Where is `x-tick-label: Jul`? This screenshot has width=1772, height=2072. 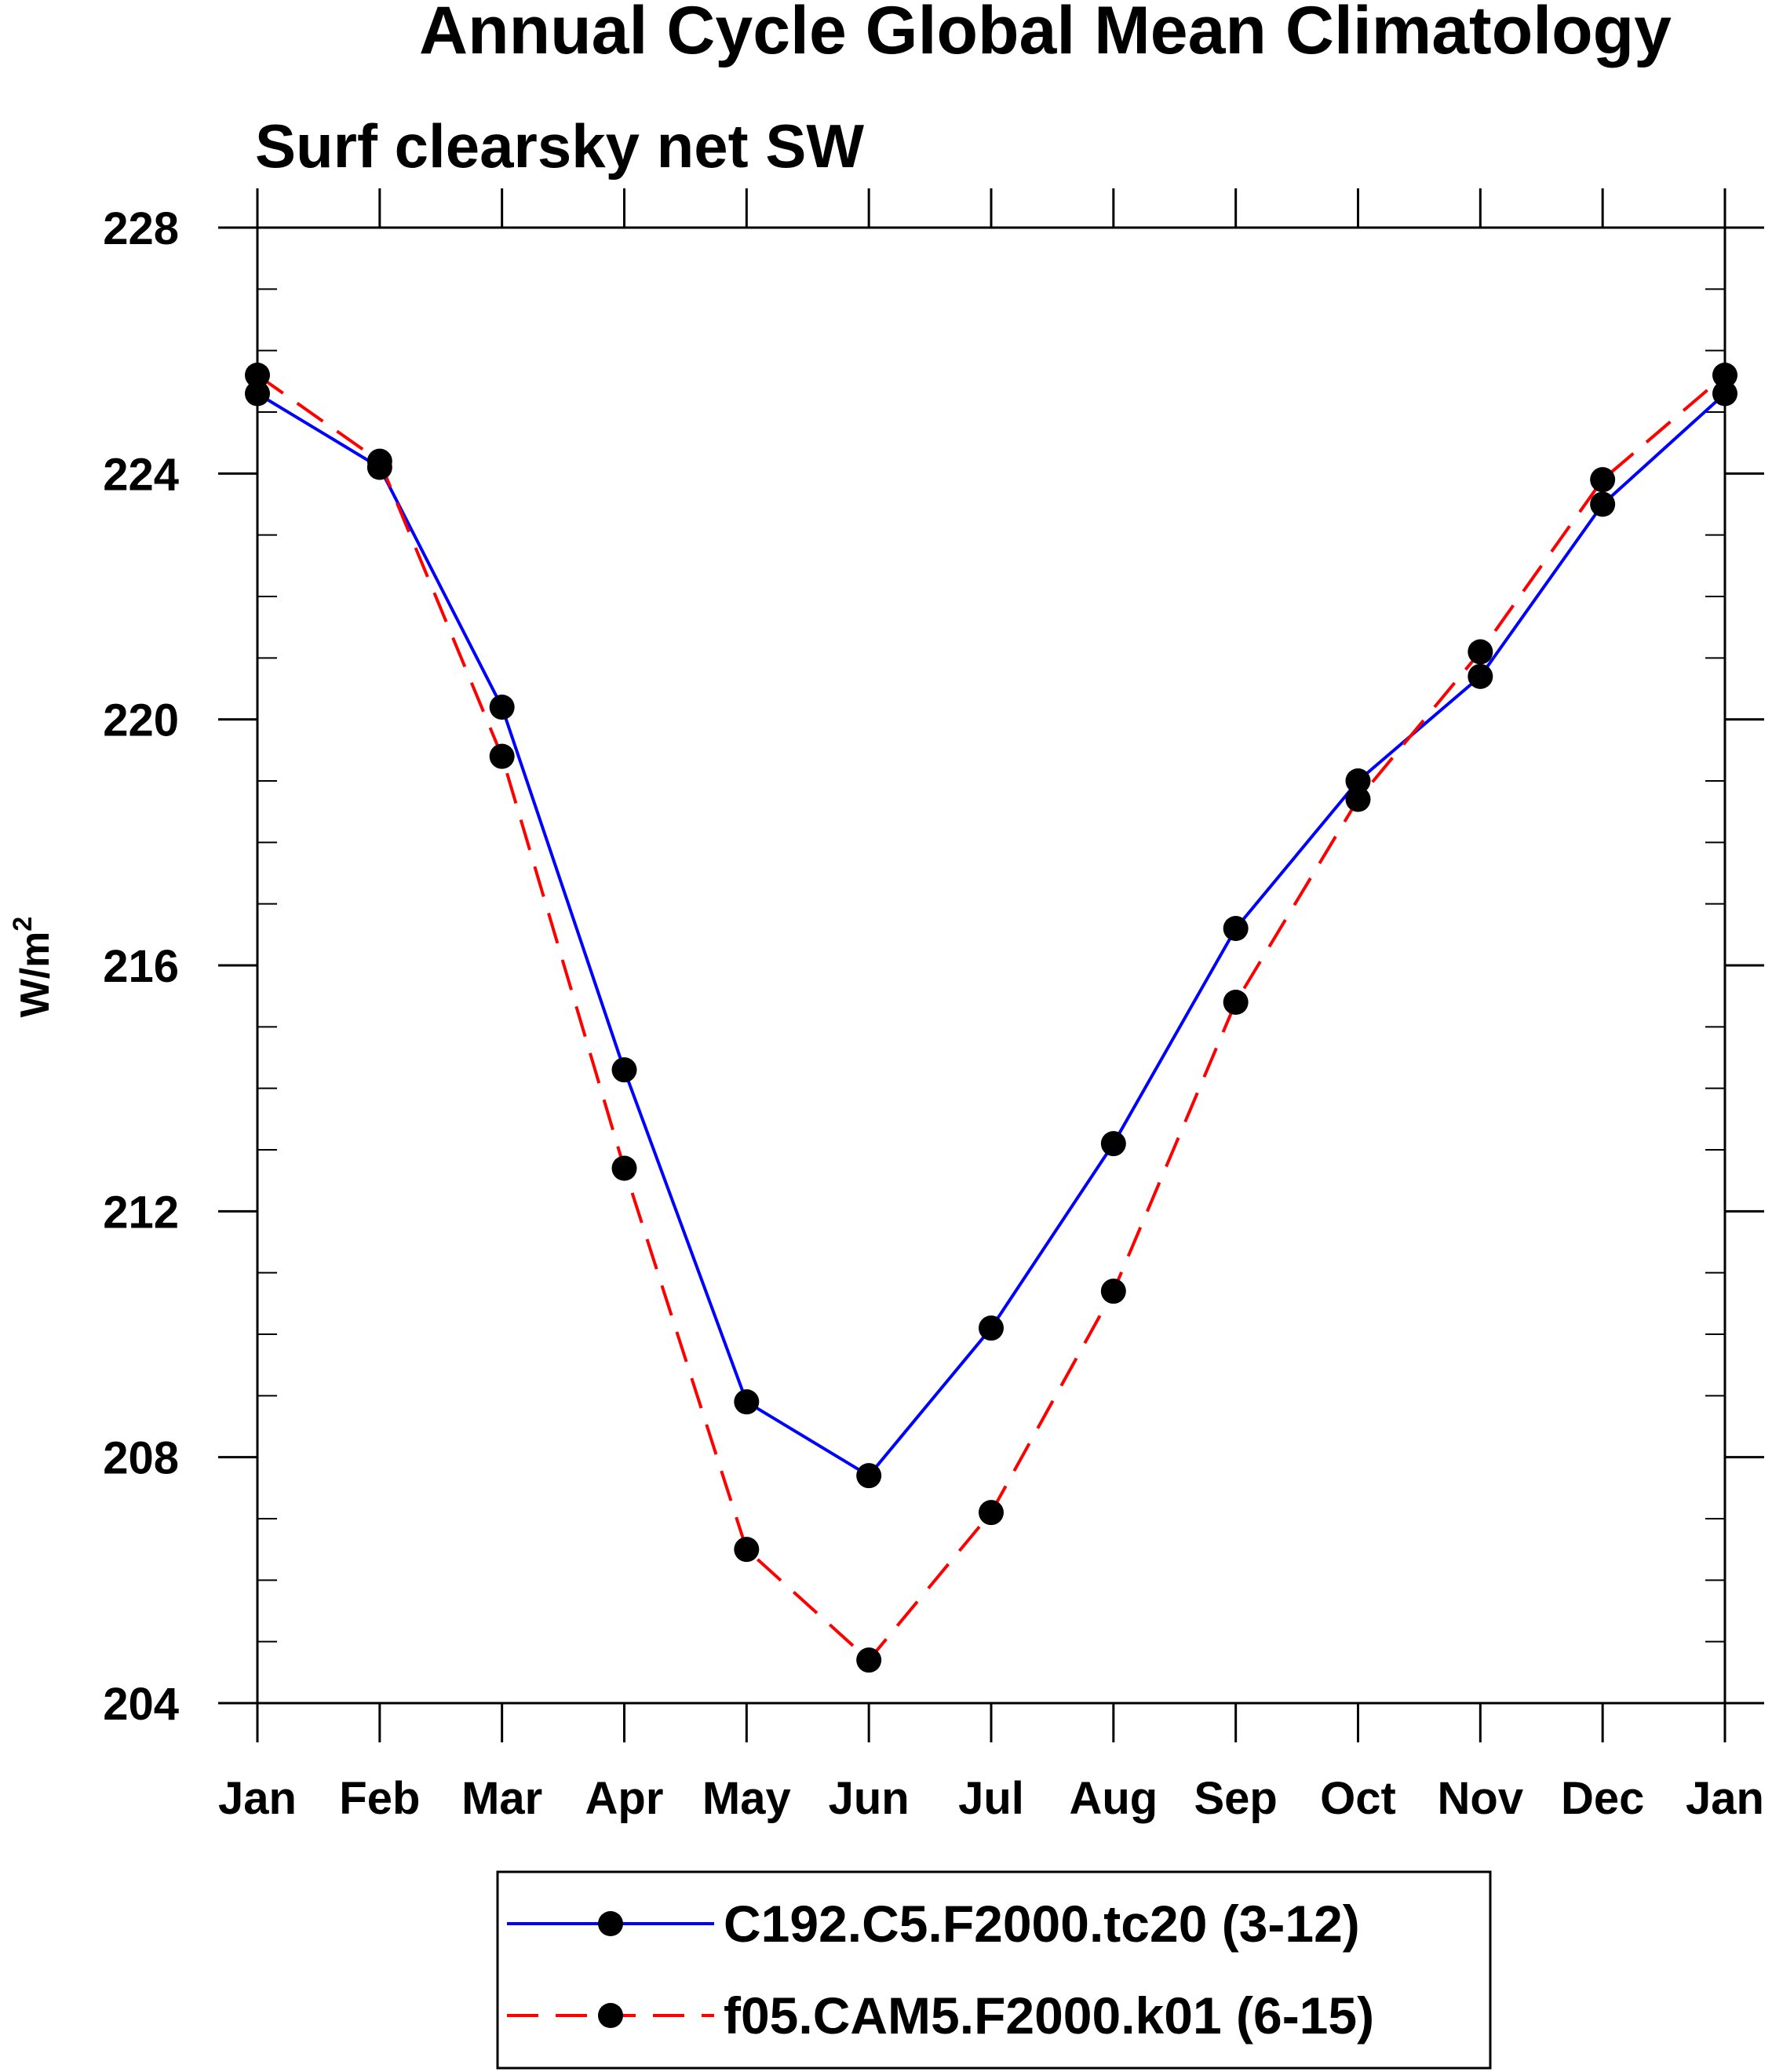
x-tick-label: Jul is located at coordinates (991, 1798).